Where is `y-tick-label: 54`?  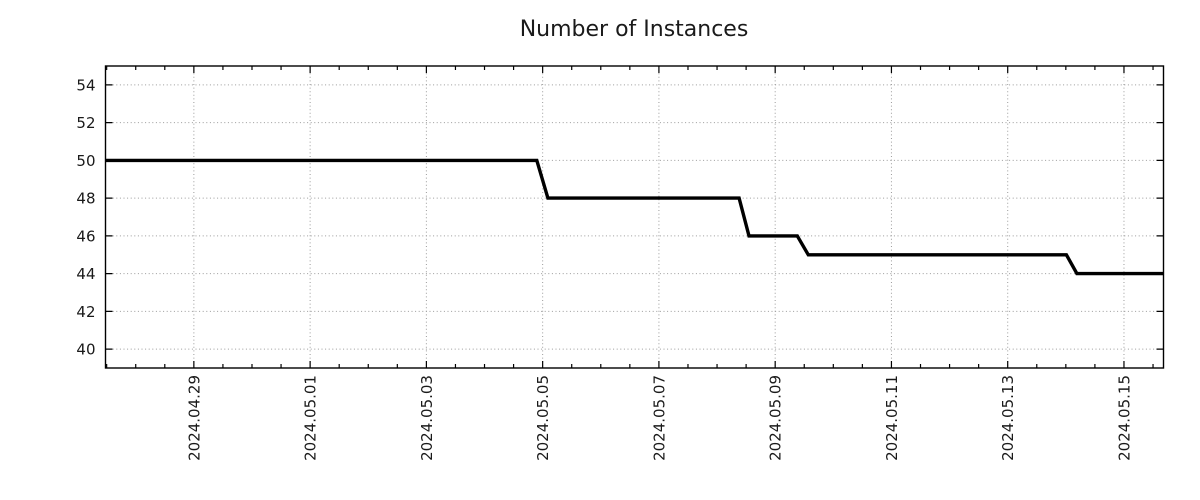 y-tick-label: 54 is located at coordinates (85, 85).